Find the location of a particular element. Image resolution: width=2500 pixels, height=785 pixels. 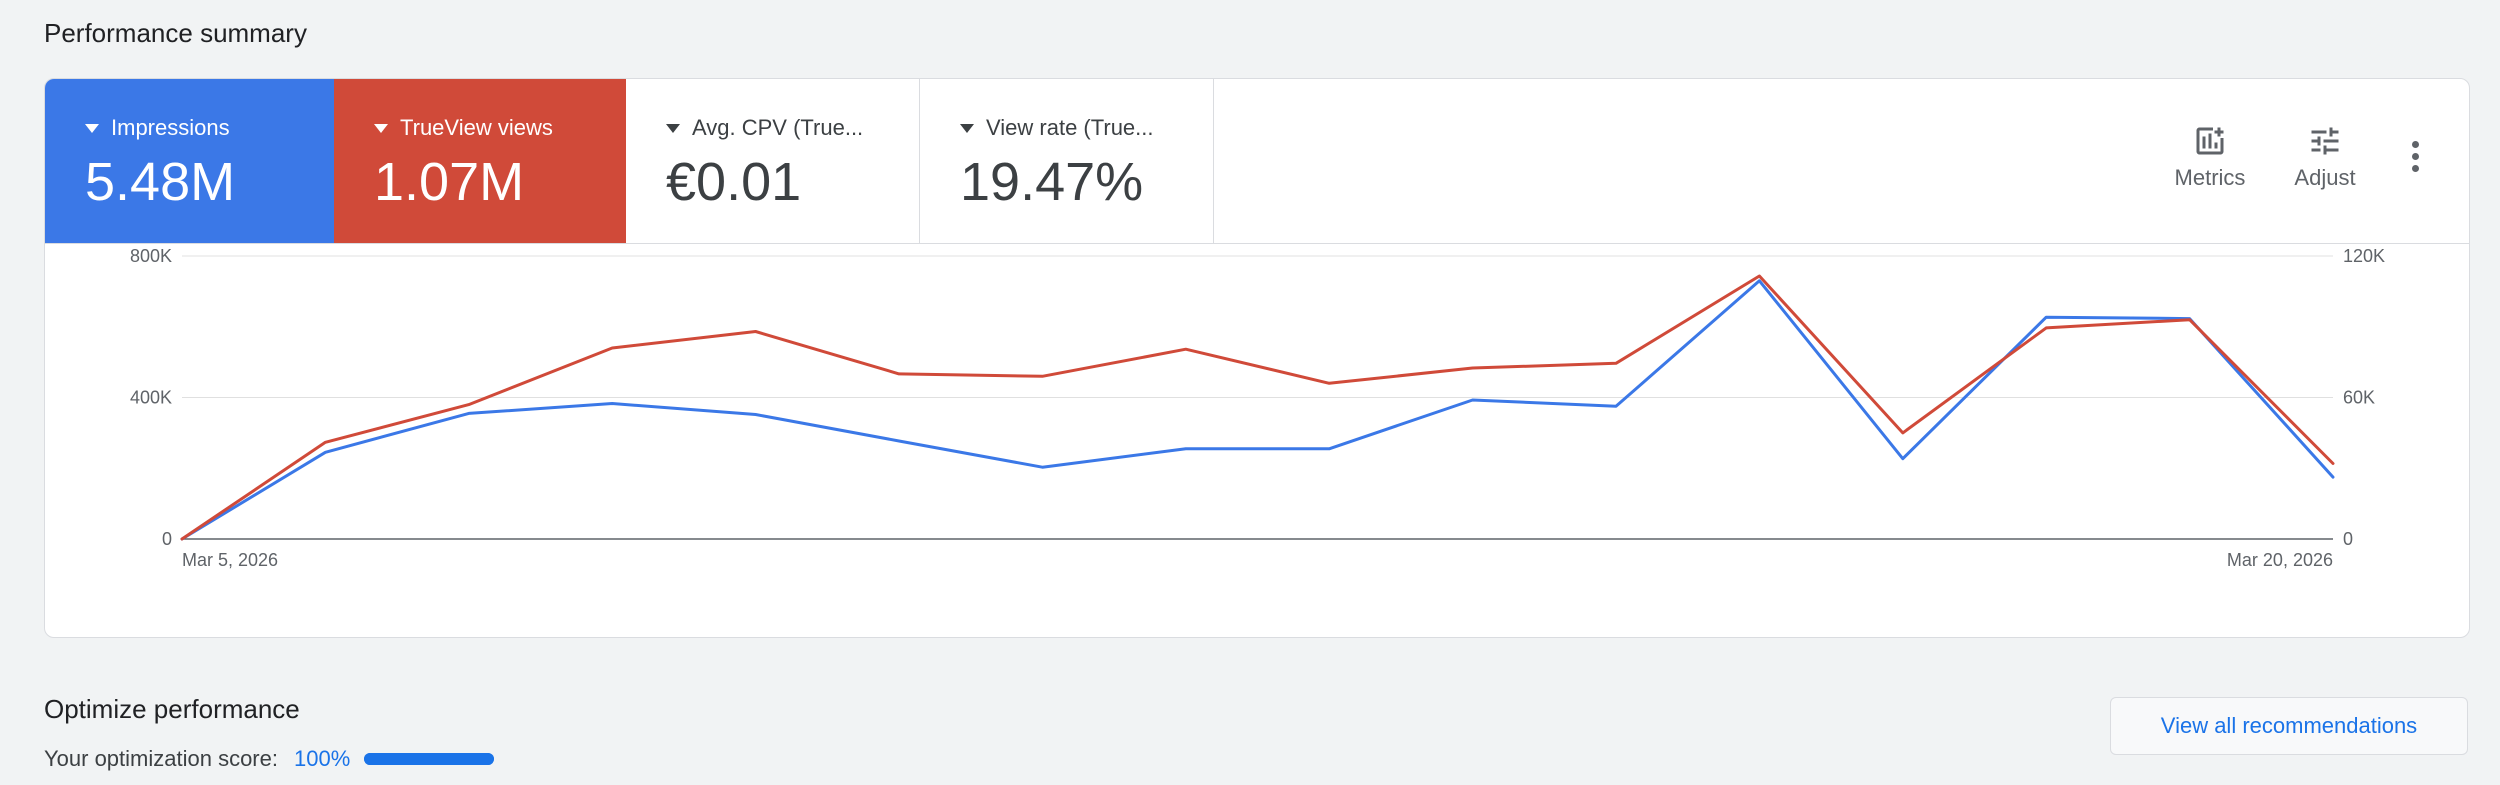

adjust-button: Adjust is located at coordinates (2325, 157).